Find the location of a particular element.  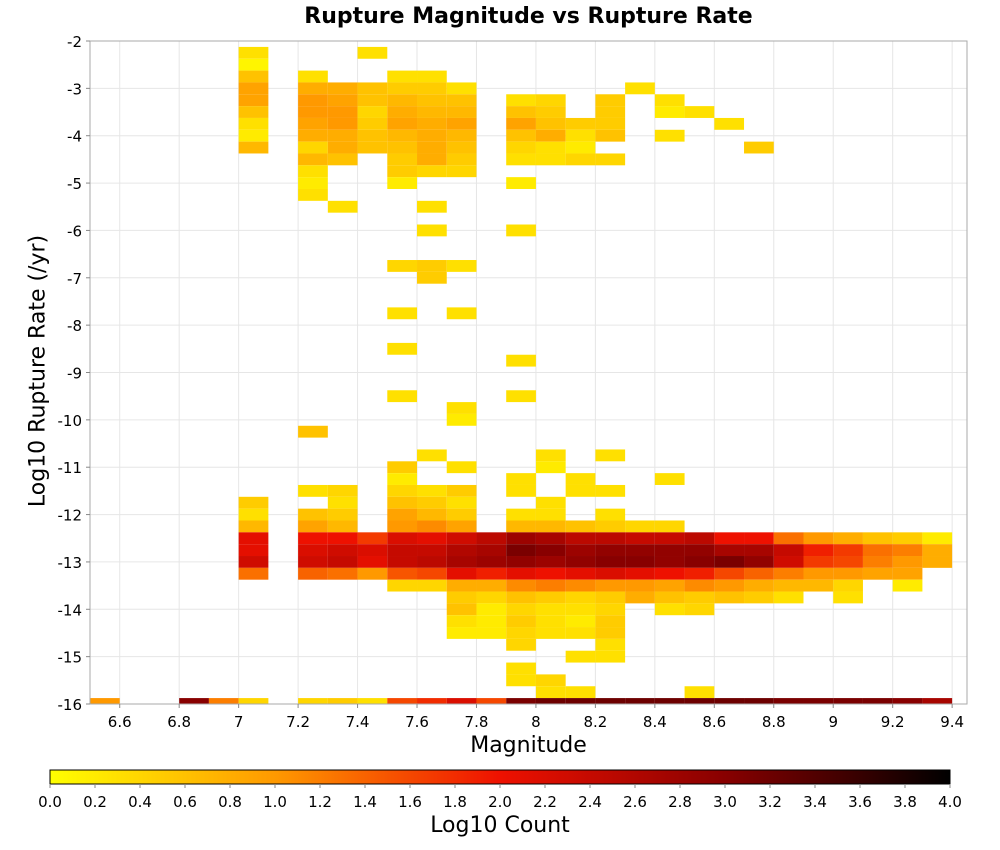

colorbar-tick-label: 4.0 is located at coordinates (950, 802).